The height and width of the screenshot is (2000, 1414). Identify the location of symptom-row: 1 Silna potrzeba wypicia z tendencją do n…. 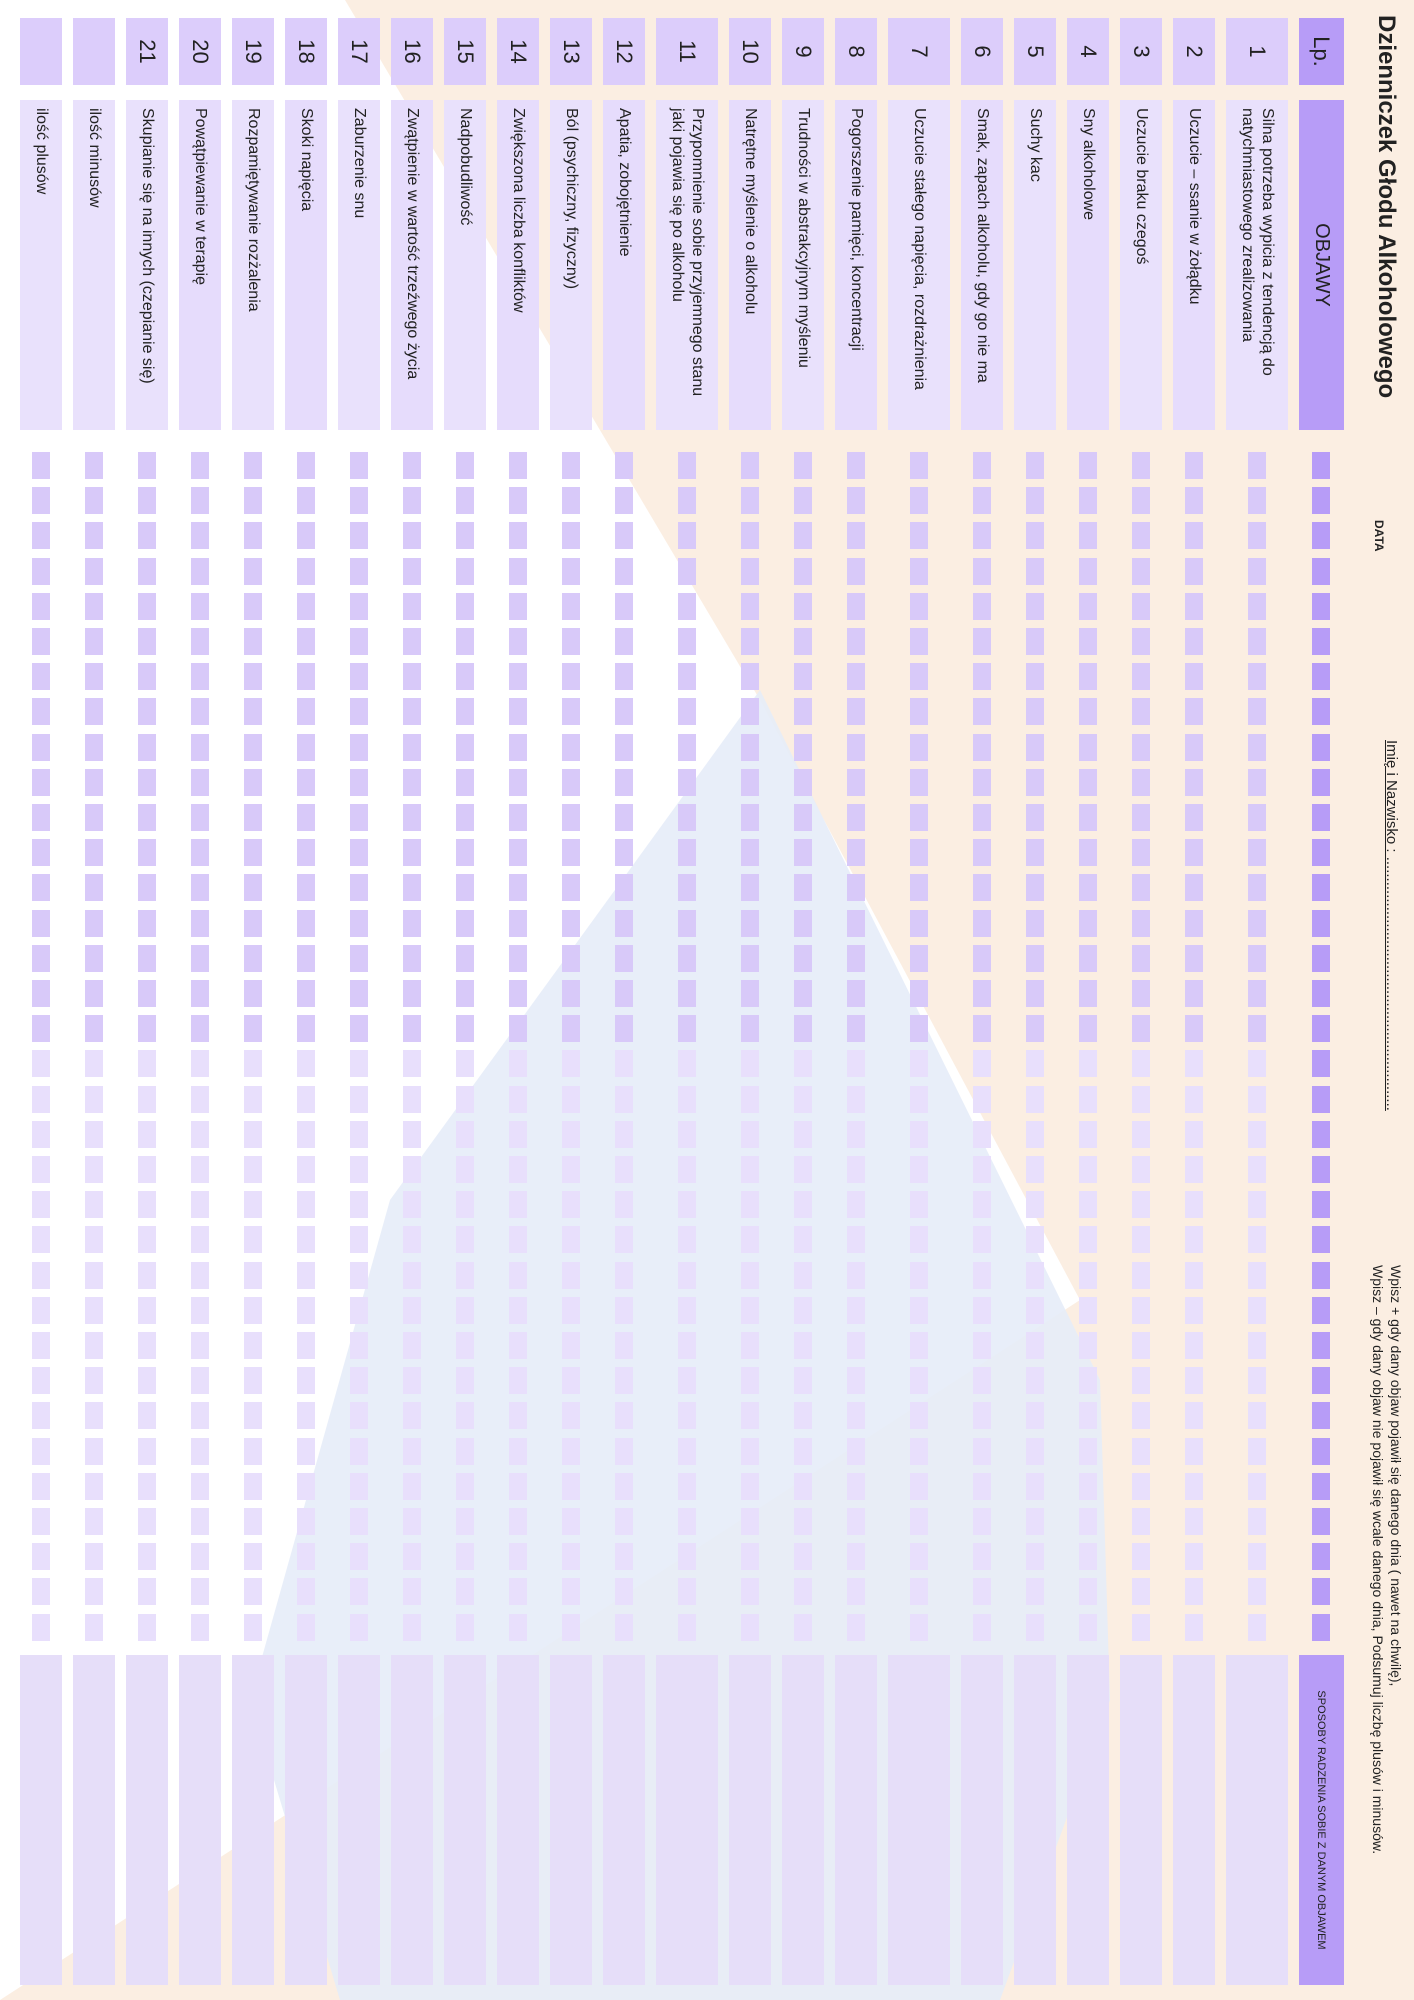
(1257, 1000).